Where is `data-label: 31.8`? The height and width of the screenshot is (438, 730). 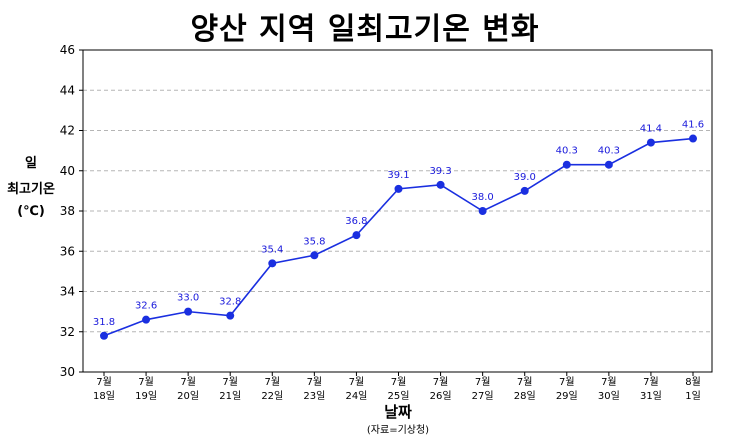 data-label: 31.8 is located at coordinates (104, 322).